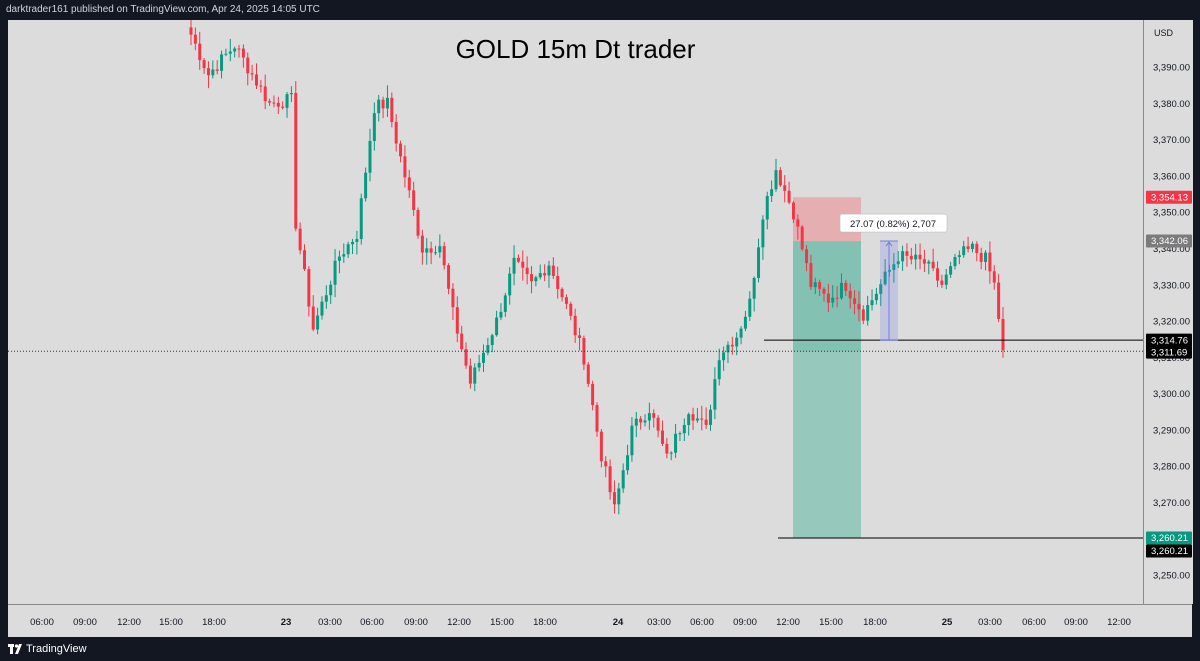 Image resolution: width=1200 pixels, height=661 pixels. Describe the element at coordinates (1169, 241) in the screenshot. I see `svg-text: 3,342.06` at that location.